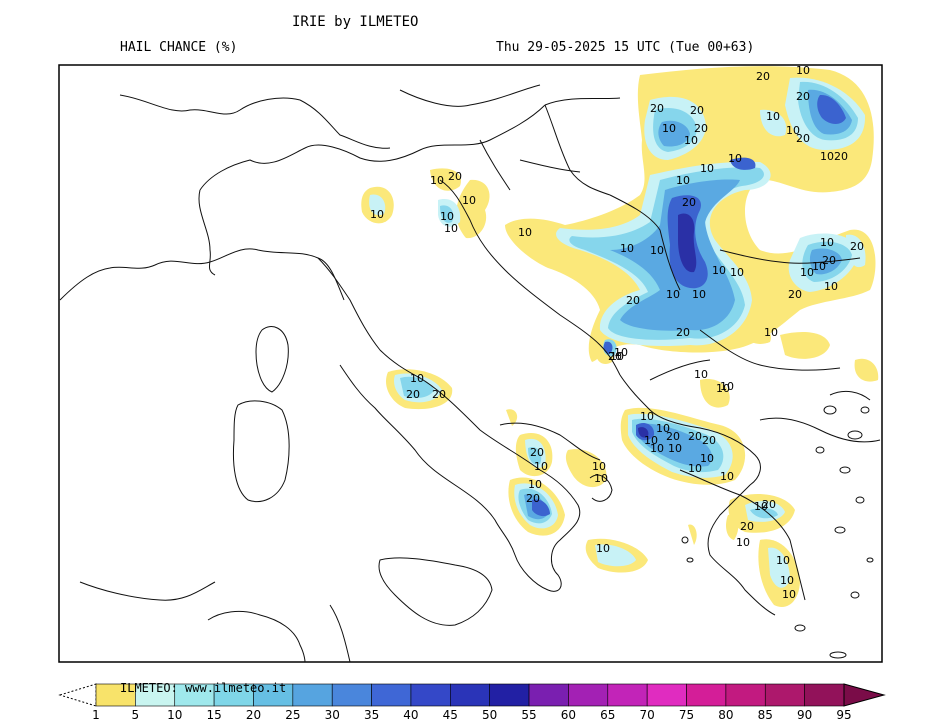 Image resolution: width=940 pixels, height=726 pixels. I want to click on colorbar-tick-label: 1, so click(96, 715).